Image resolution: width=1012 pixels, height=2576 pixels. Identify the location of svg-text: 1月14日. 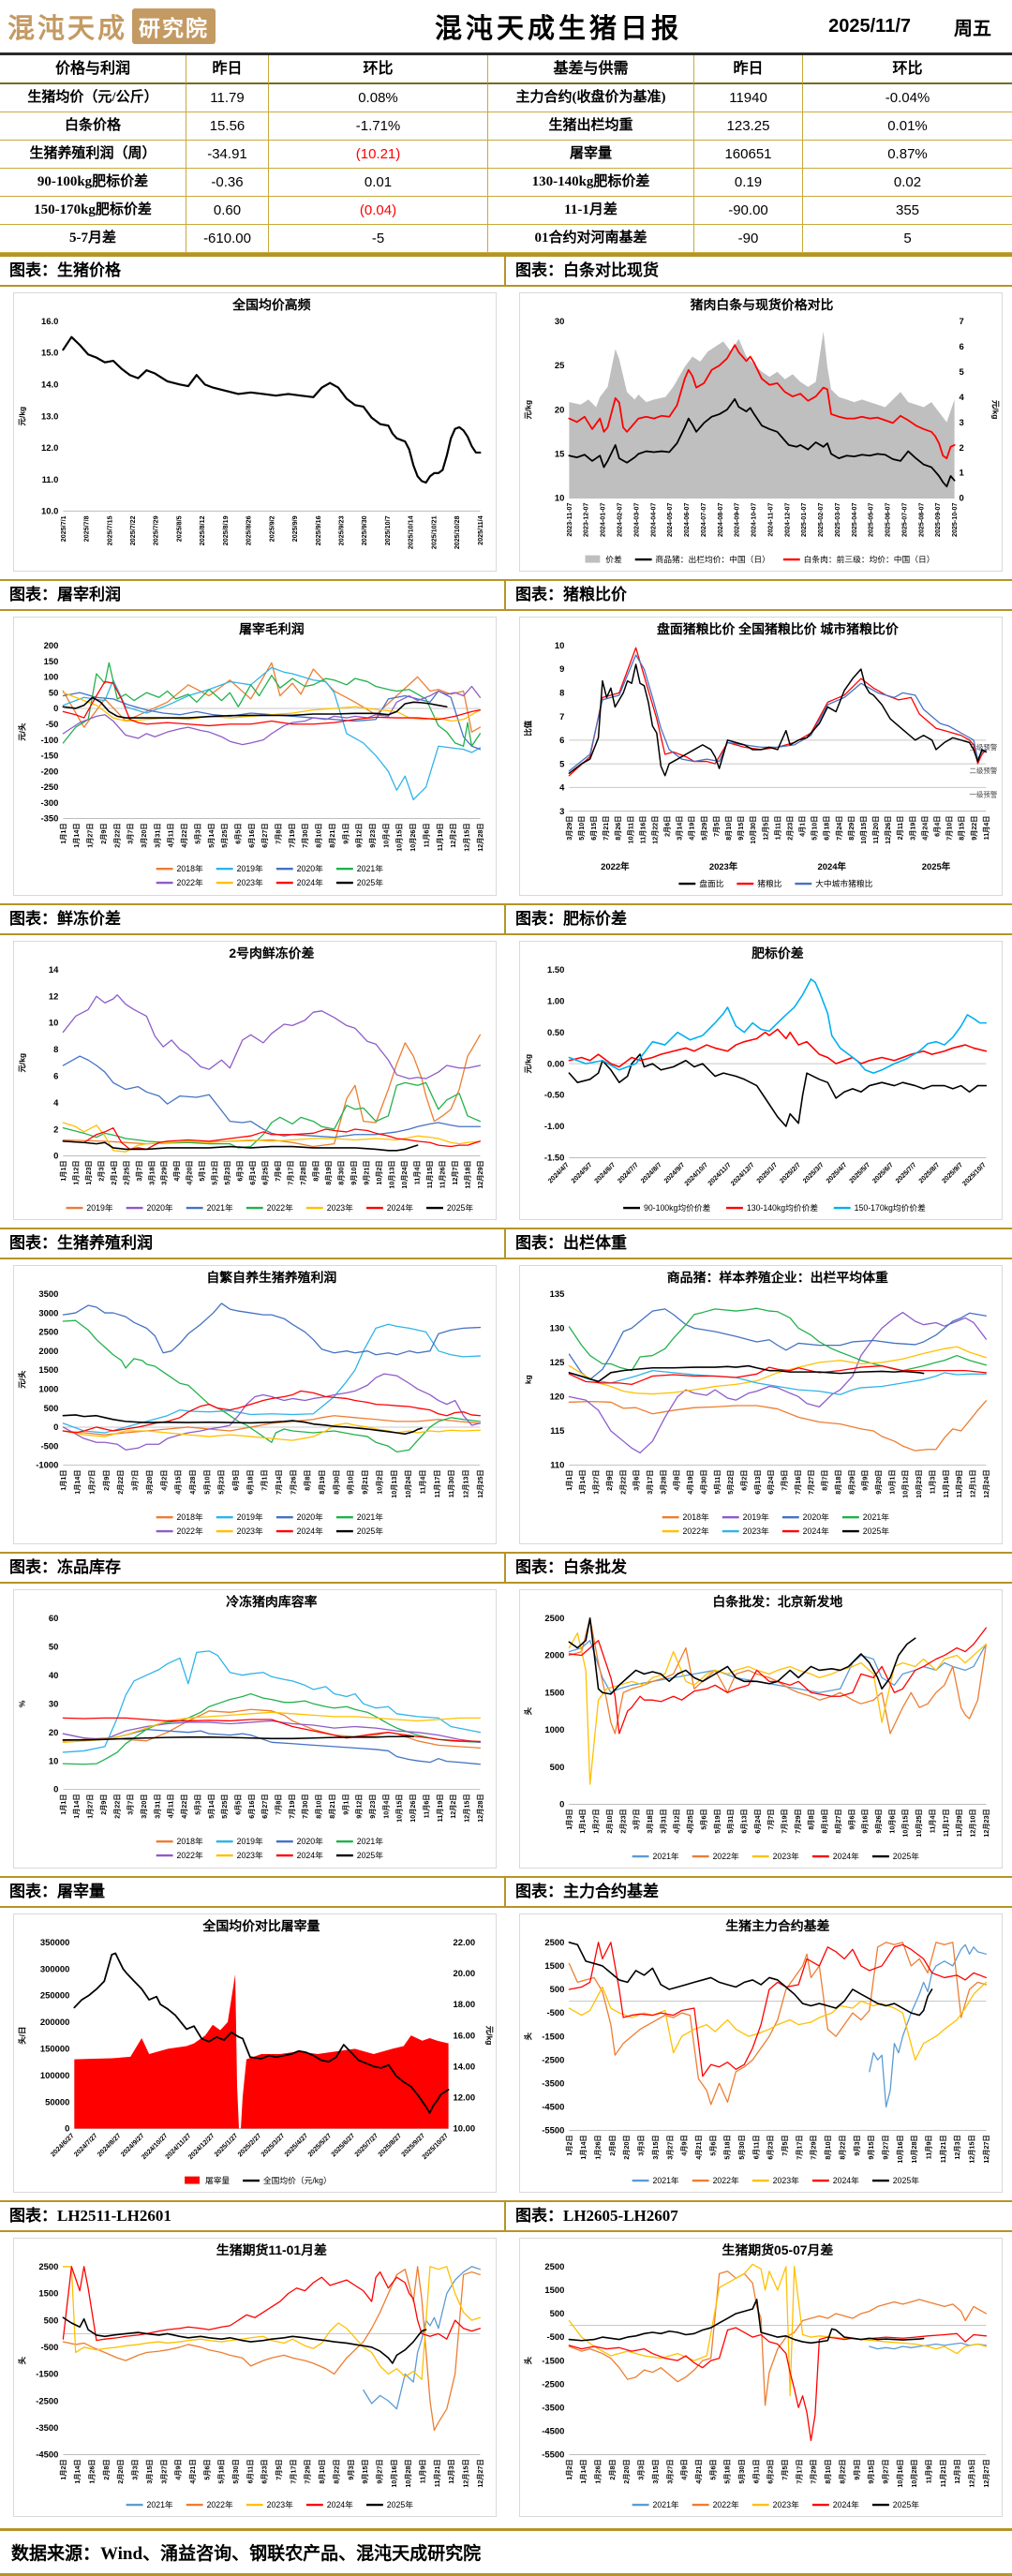
(584, 2147).